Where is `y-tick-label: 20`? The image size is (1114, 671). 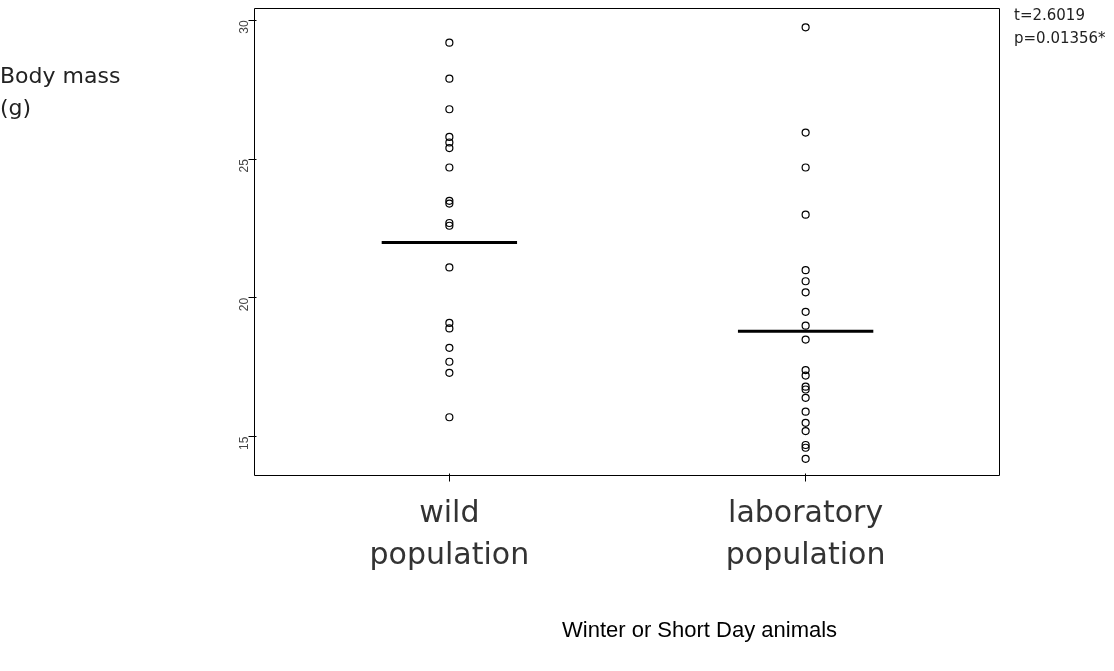
y-tick-label: 20 is located at coordinates (244, 304).